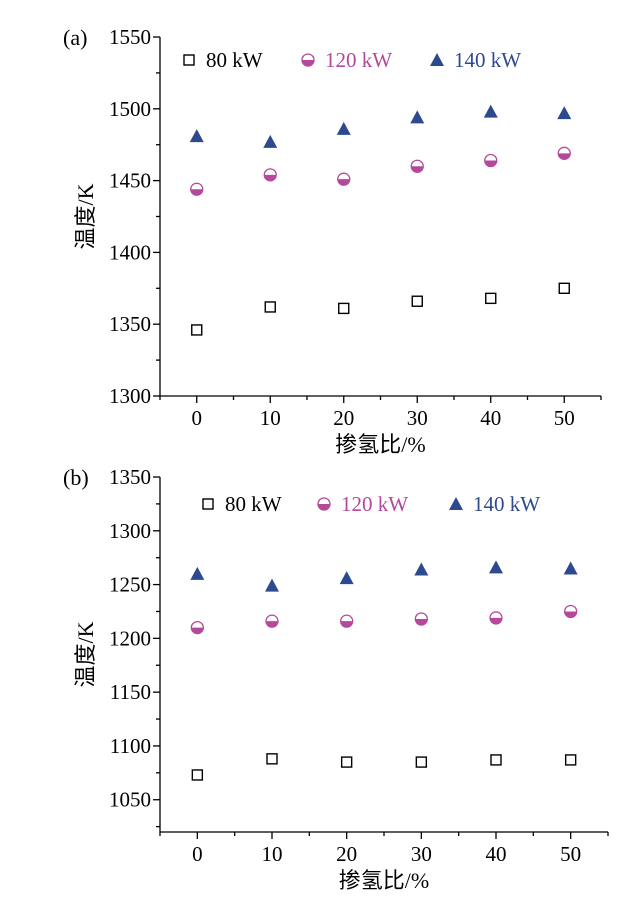  I want to click on panel-label: (b), so click(76, 477).